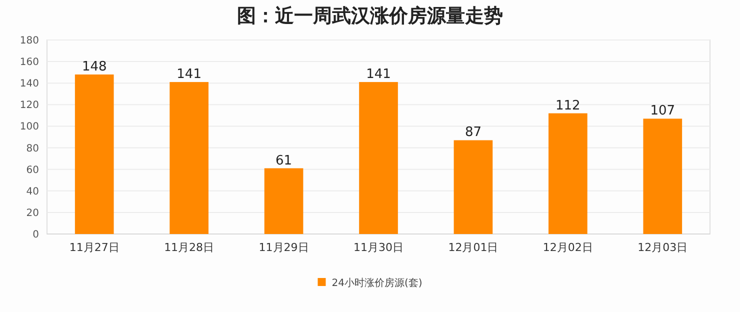  Describe the element at coordinates (377, 283) in the screenshot. I see `legend-label: 24小时涨价房源(套)` at that location.